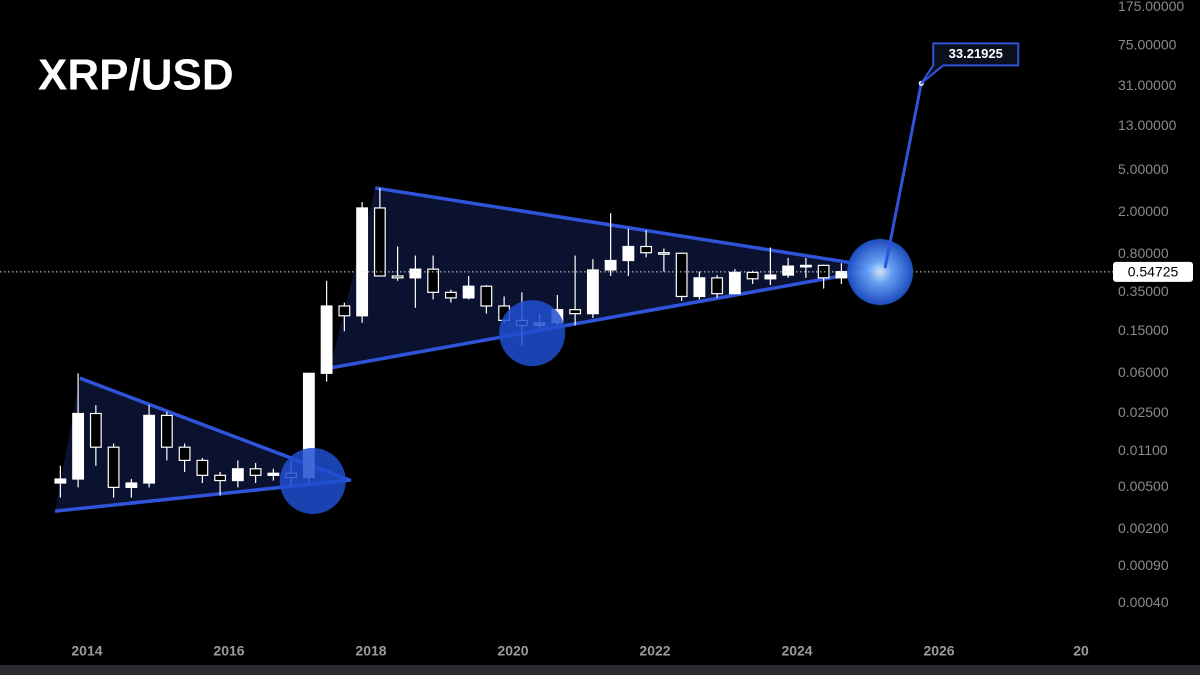  What do you see at coordinates (1143, 330) in the screenshot?
I see `y-tick-label: 0.15000` at bounding box center [1143, 330].